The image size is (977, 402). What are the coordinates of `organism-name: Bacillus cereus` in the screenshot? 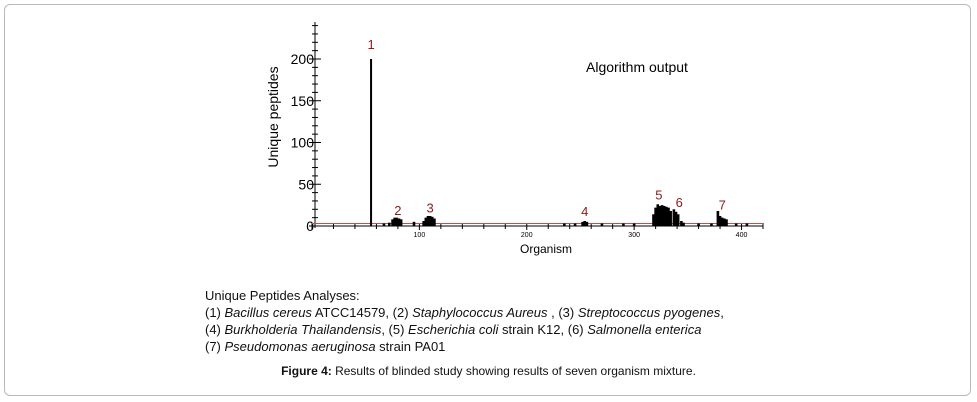 It's located at (268, 312).